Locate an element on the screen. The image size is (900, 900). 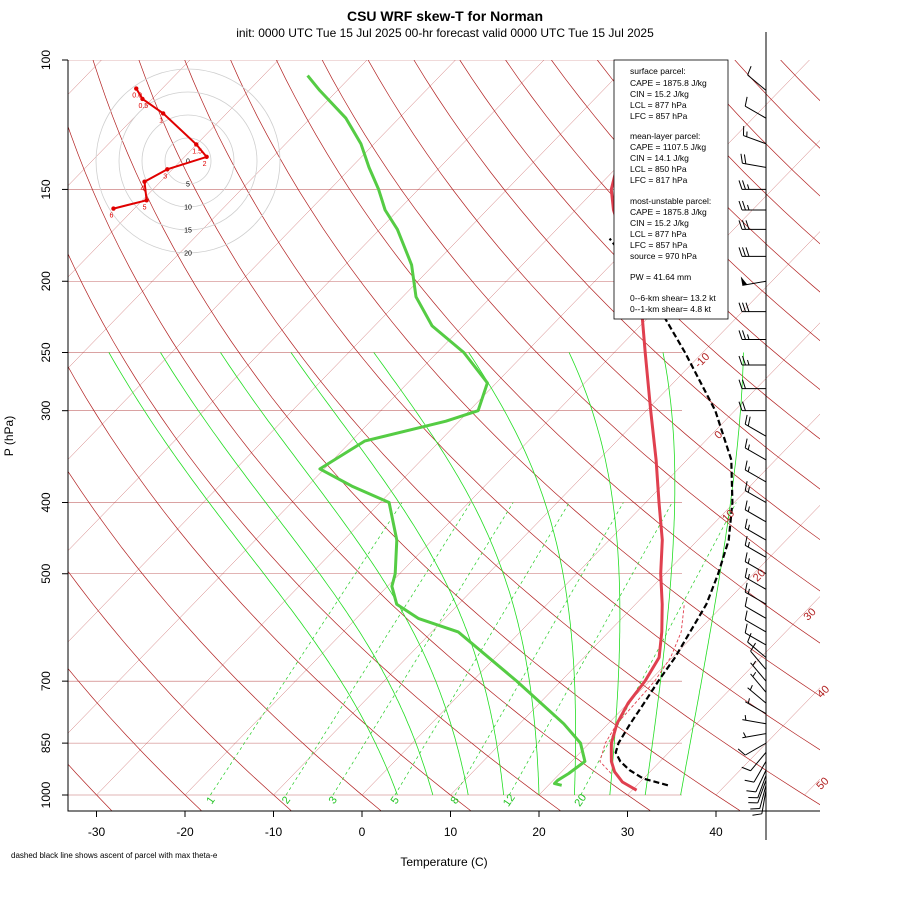
shear-0-1km: 0--1-km shear= 4.8 kt is located at coordinates (671, 309).